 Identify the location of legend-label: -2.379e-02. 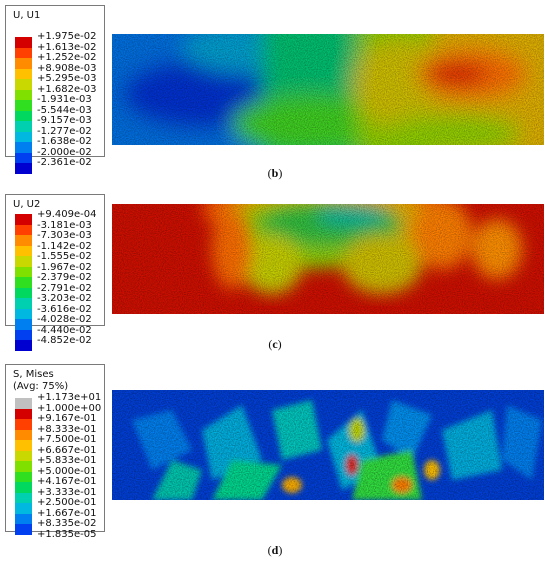
(64, 277).